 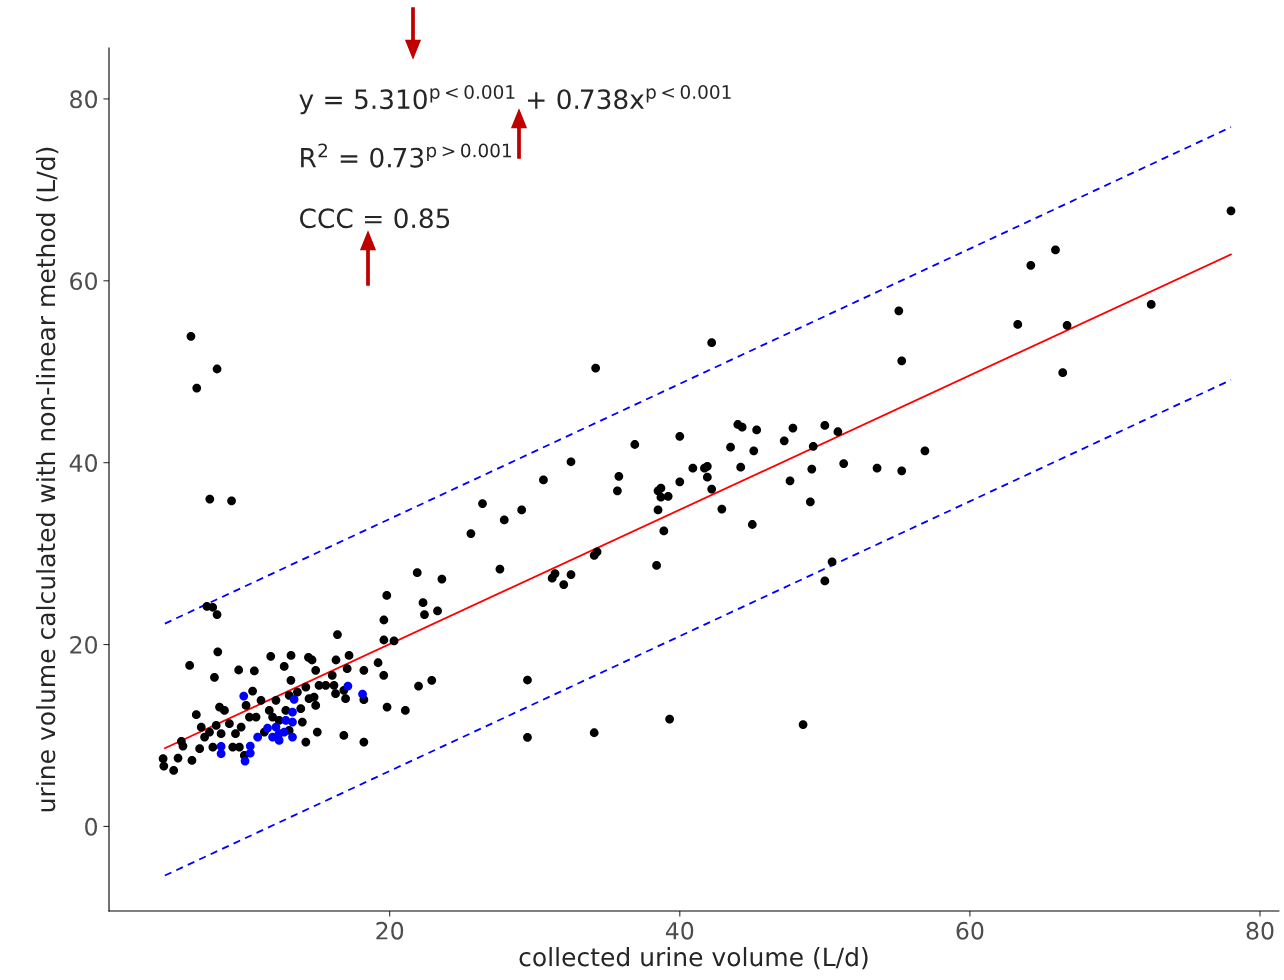 What do you see at coordinates (679, 930) in the screenshot?
I see `x-tick-label: 40` at bounding box center [679, 930].